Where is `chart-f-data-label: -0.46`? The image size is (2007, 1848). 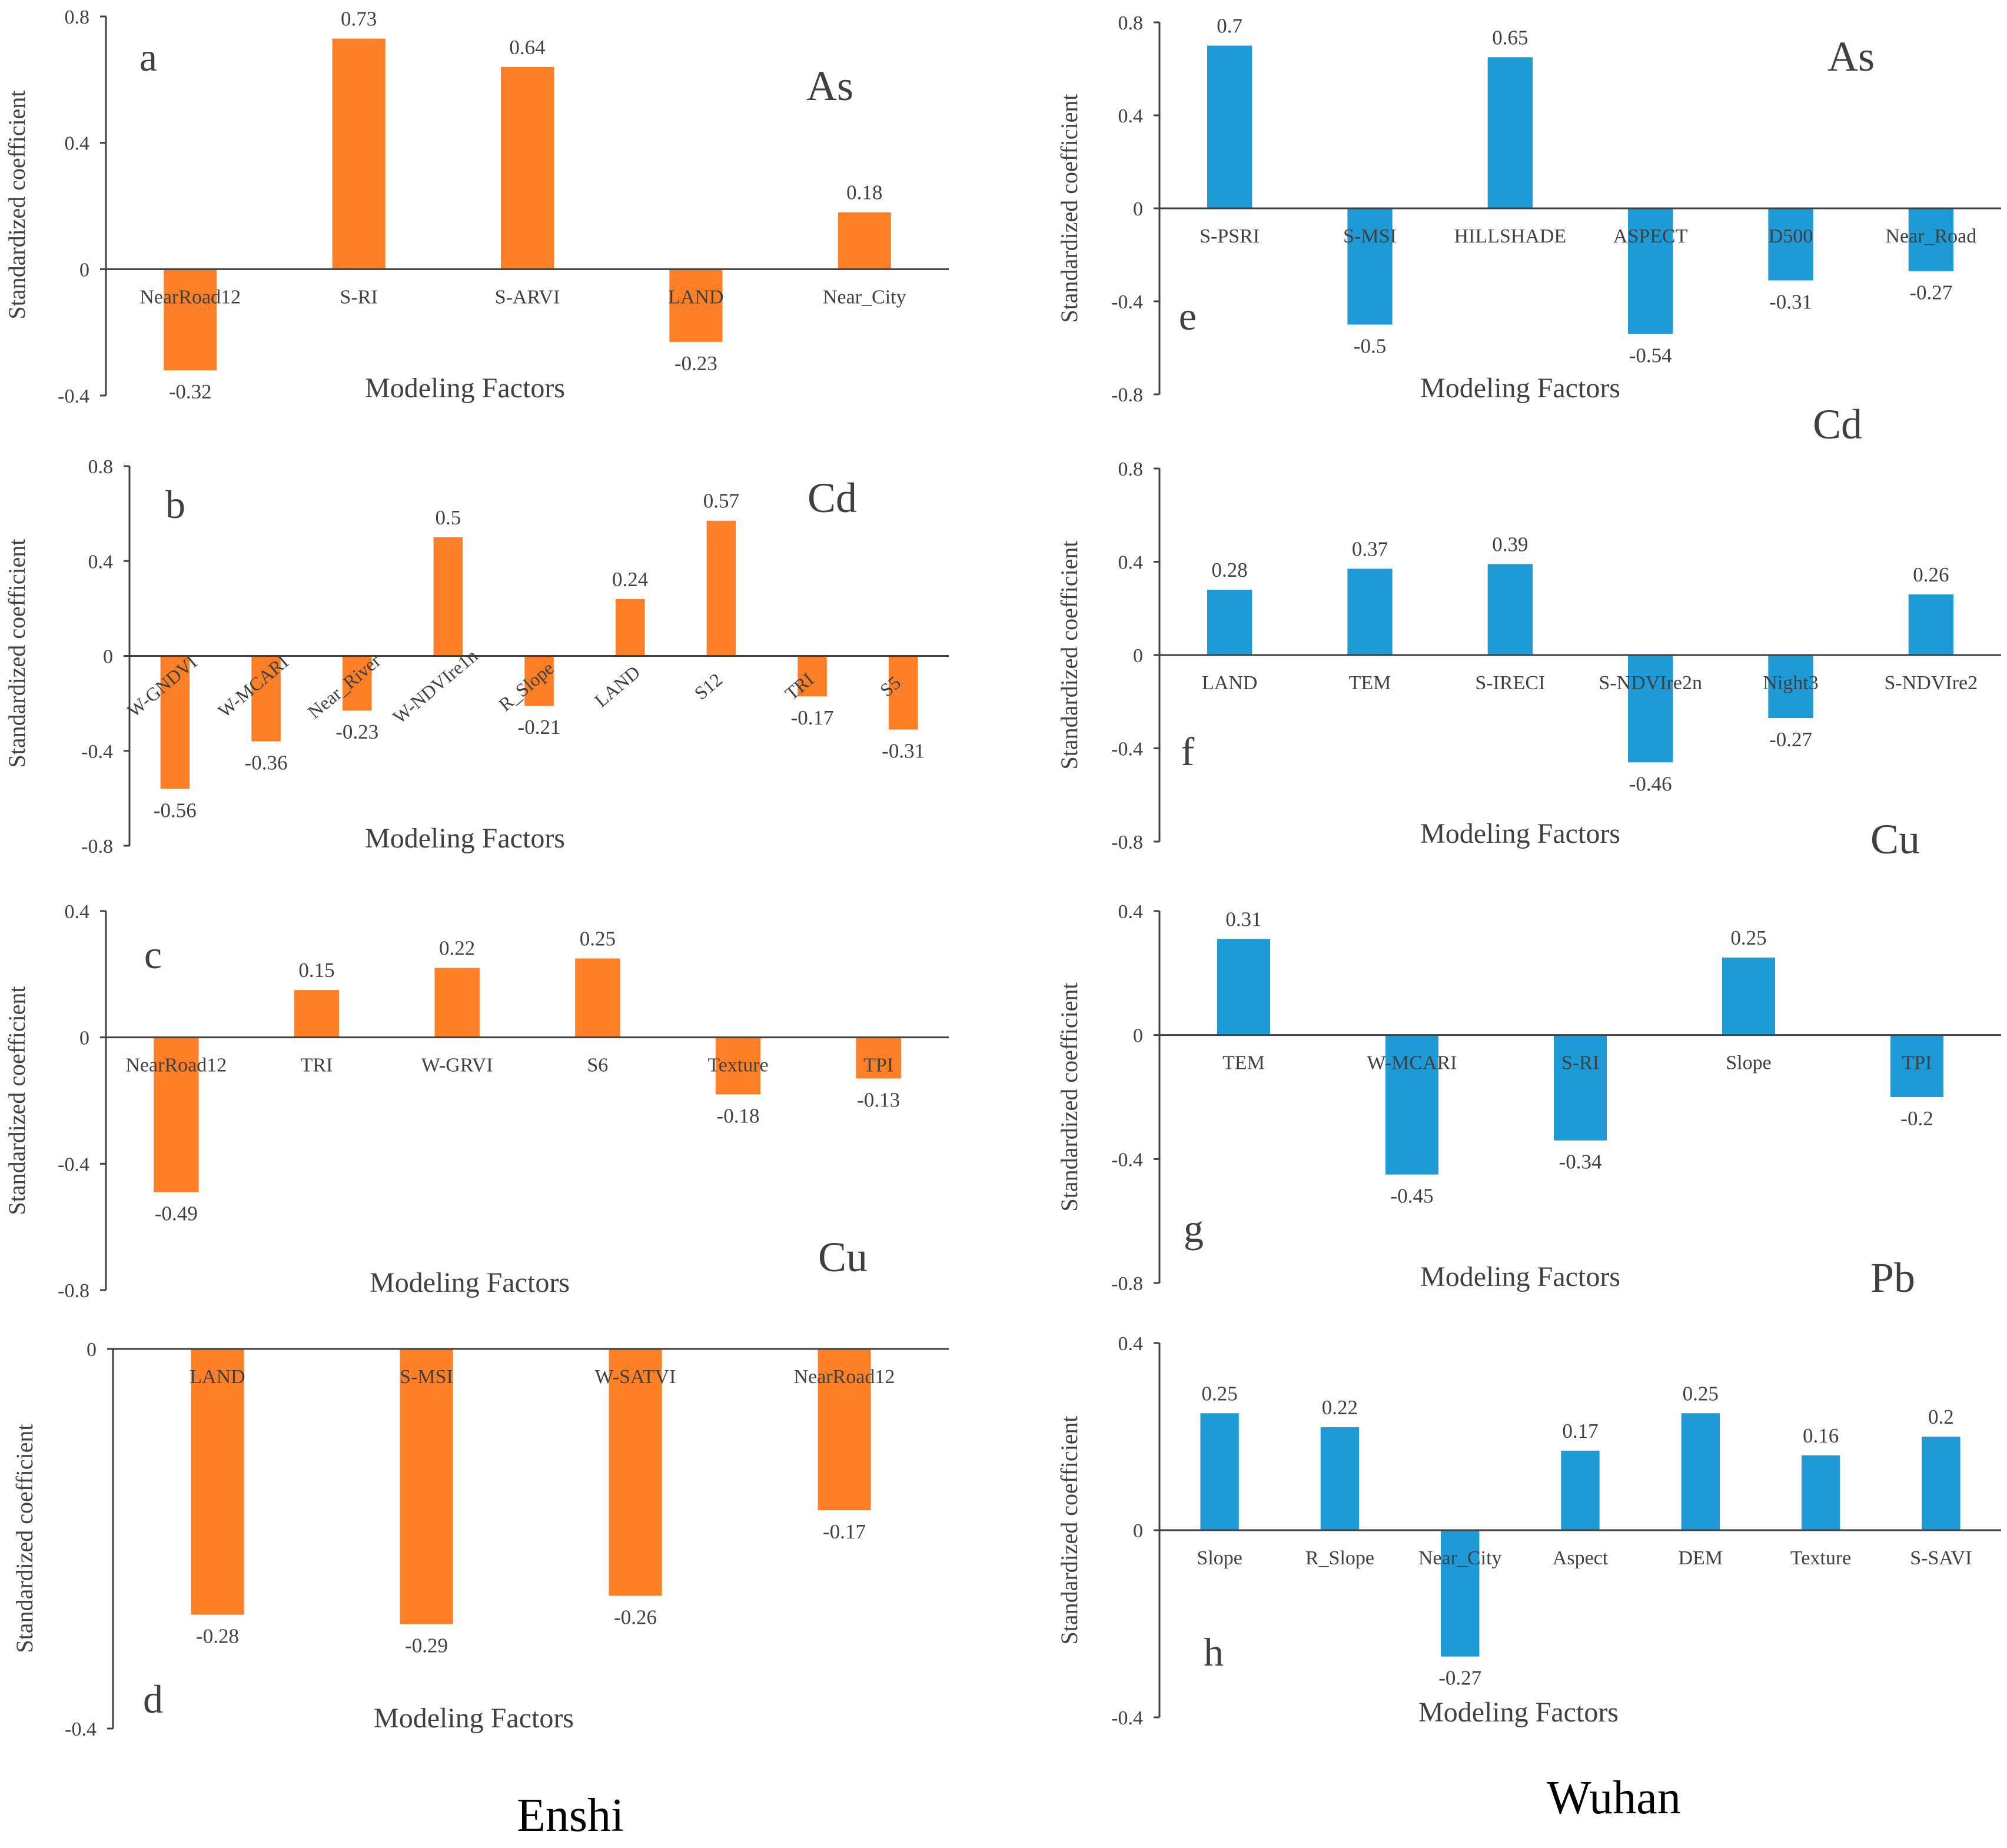
chart-f-data-label: -0.46 is located at coordinates (1651, 783).